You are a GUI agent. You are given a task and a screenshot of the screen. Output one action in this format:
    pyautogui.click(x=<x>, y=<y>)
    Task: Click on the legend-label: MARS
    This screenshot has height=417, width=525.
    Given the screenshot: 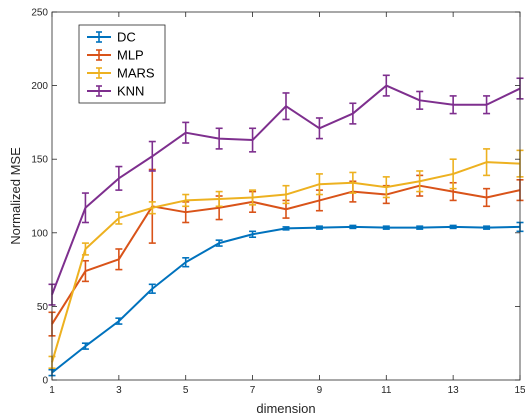 What is the action you would take?
    pyautogui.click(x=136, y=73)
    